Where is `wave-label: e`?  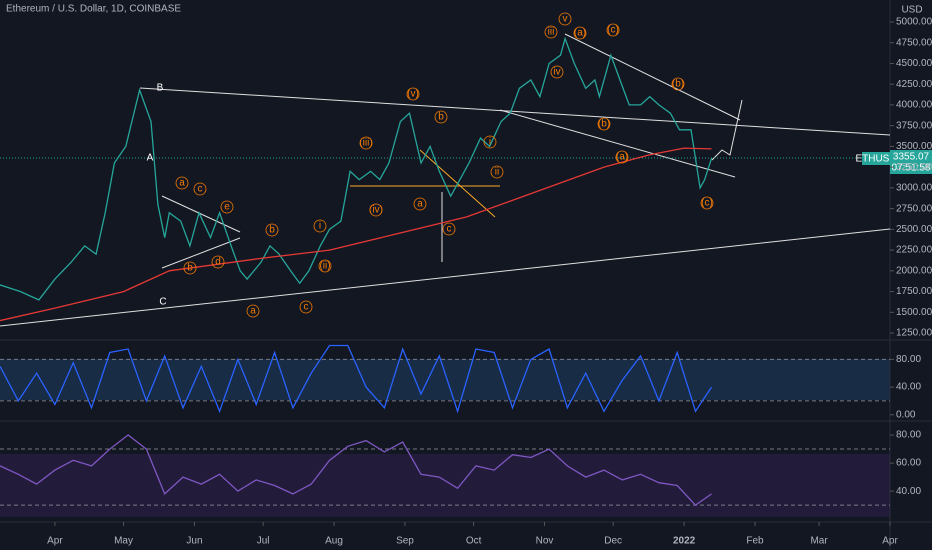
wave-label: e is located at coordinates (227, 207).